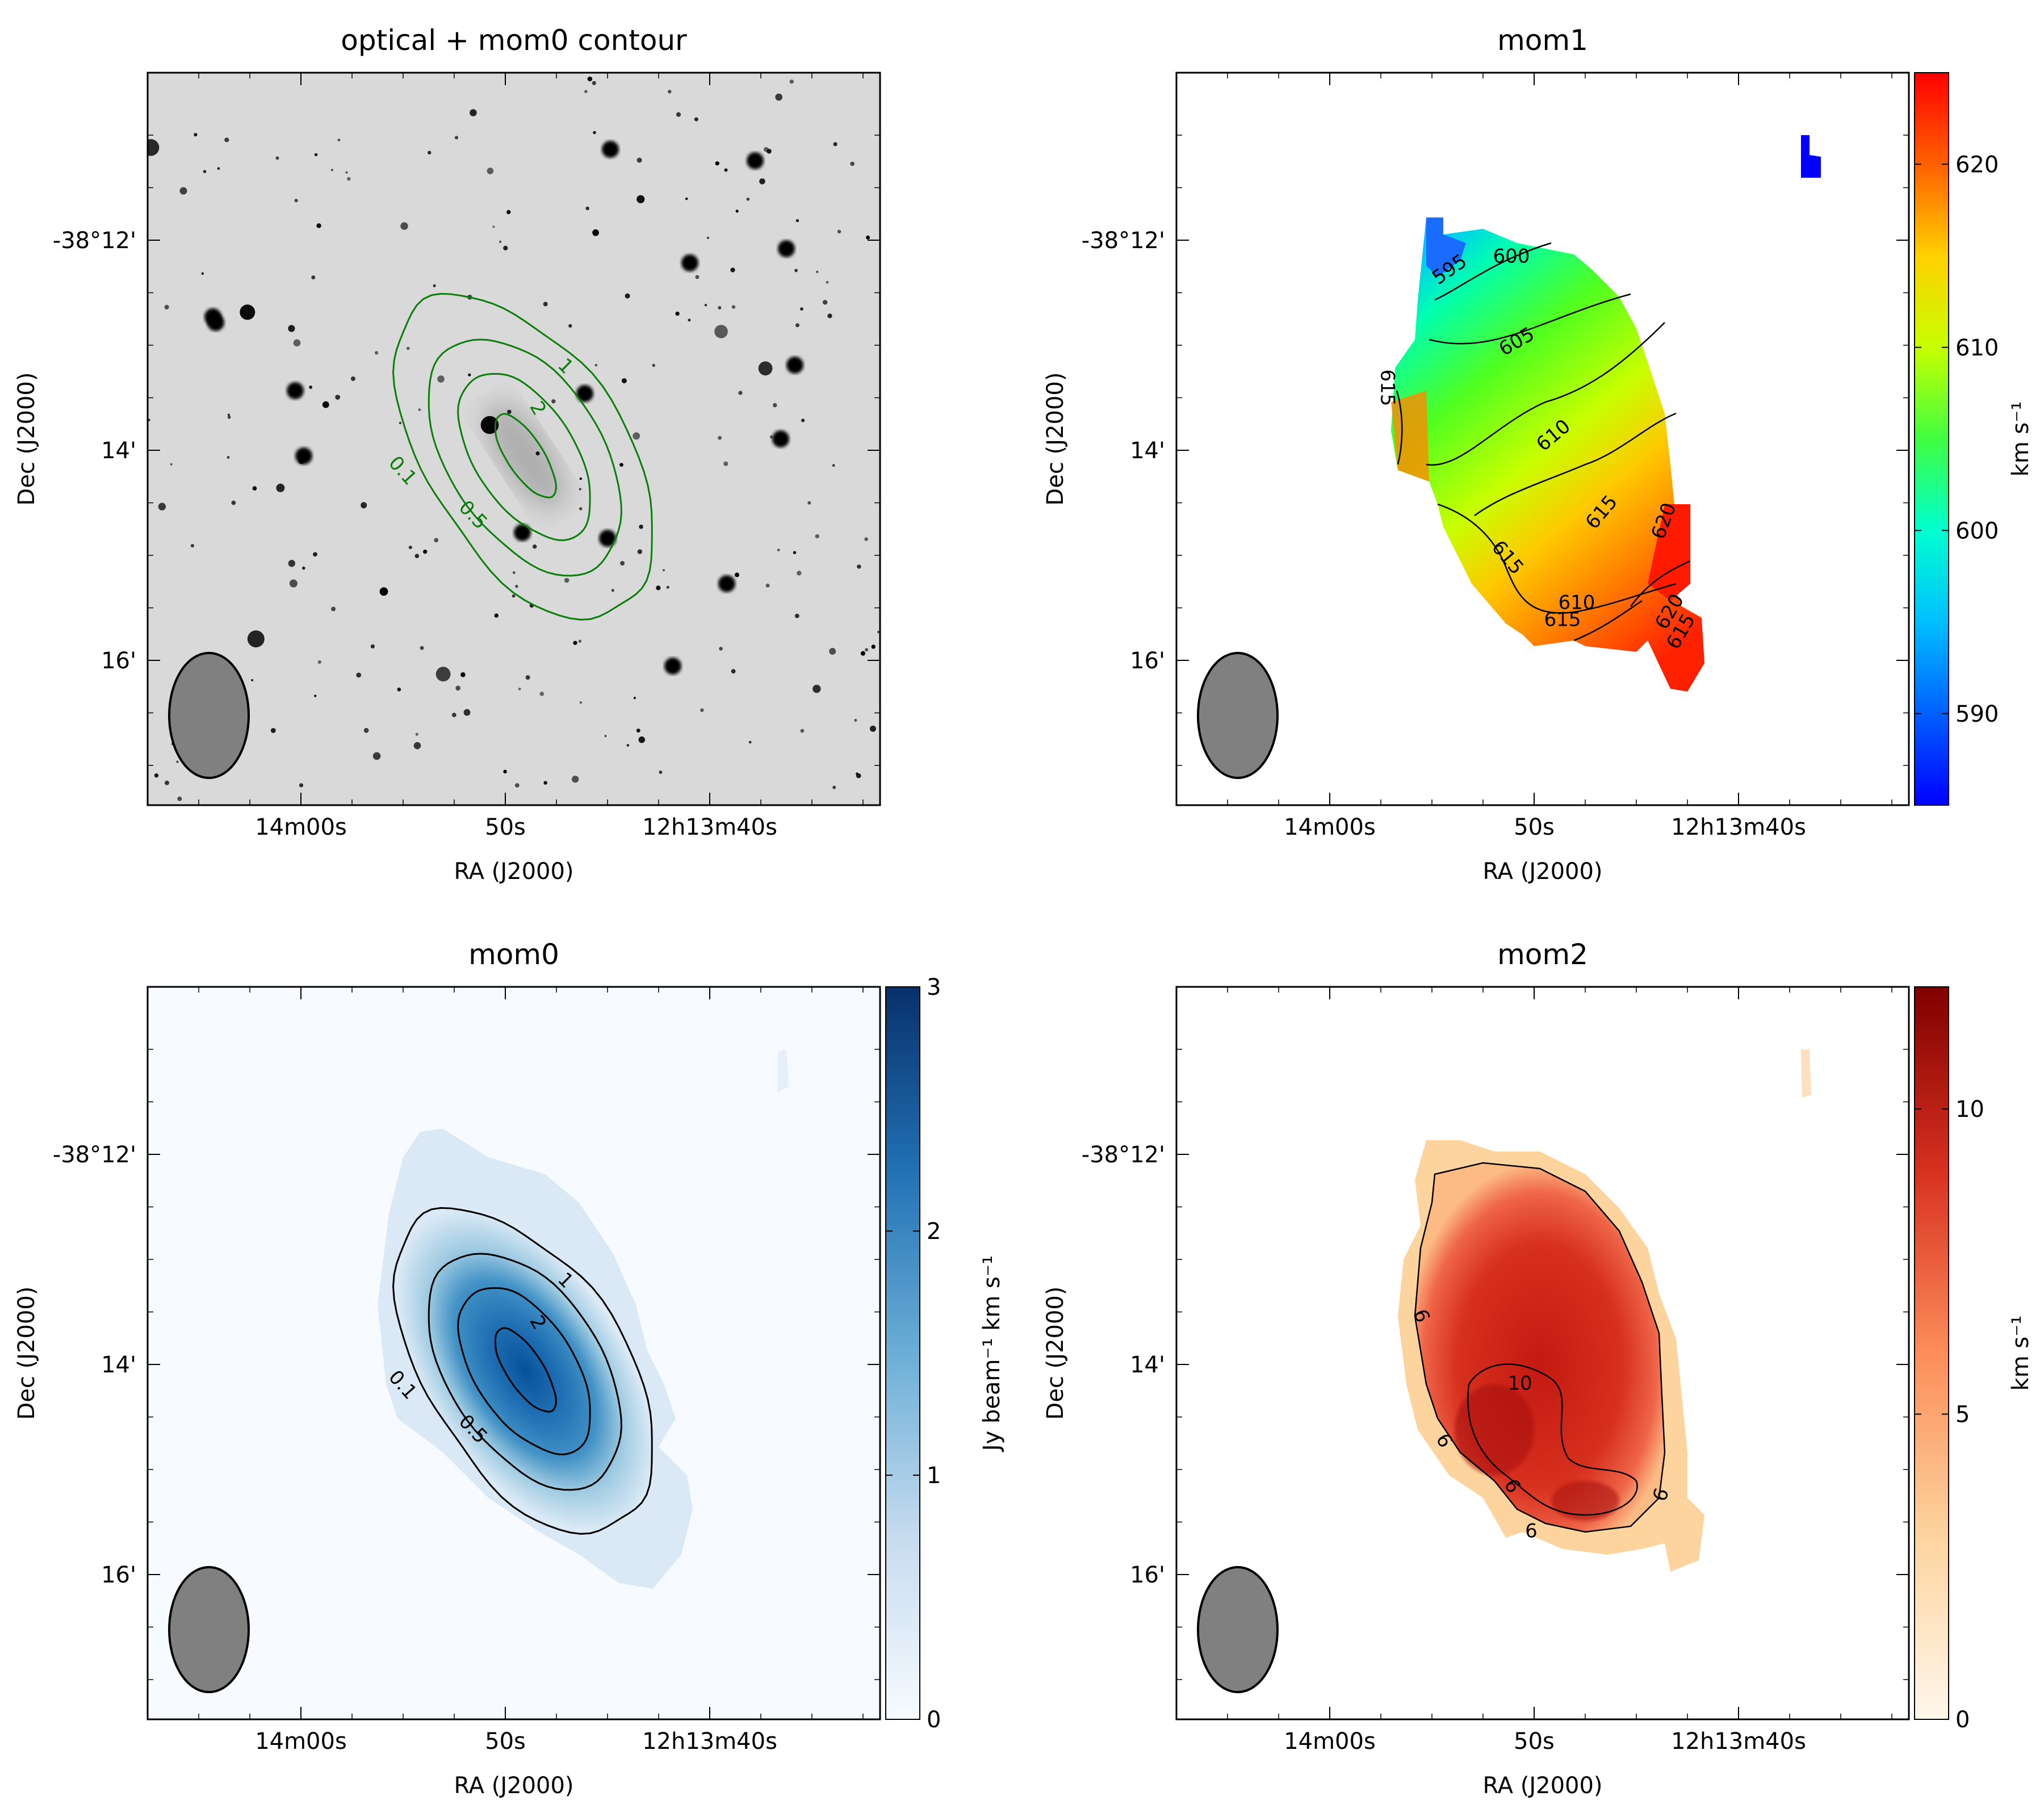  What do you see at coordinates (934, 1232) in the screenshot?
I see `colorbar-tick-label: 2` at bounding box center [934, 1232].